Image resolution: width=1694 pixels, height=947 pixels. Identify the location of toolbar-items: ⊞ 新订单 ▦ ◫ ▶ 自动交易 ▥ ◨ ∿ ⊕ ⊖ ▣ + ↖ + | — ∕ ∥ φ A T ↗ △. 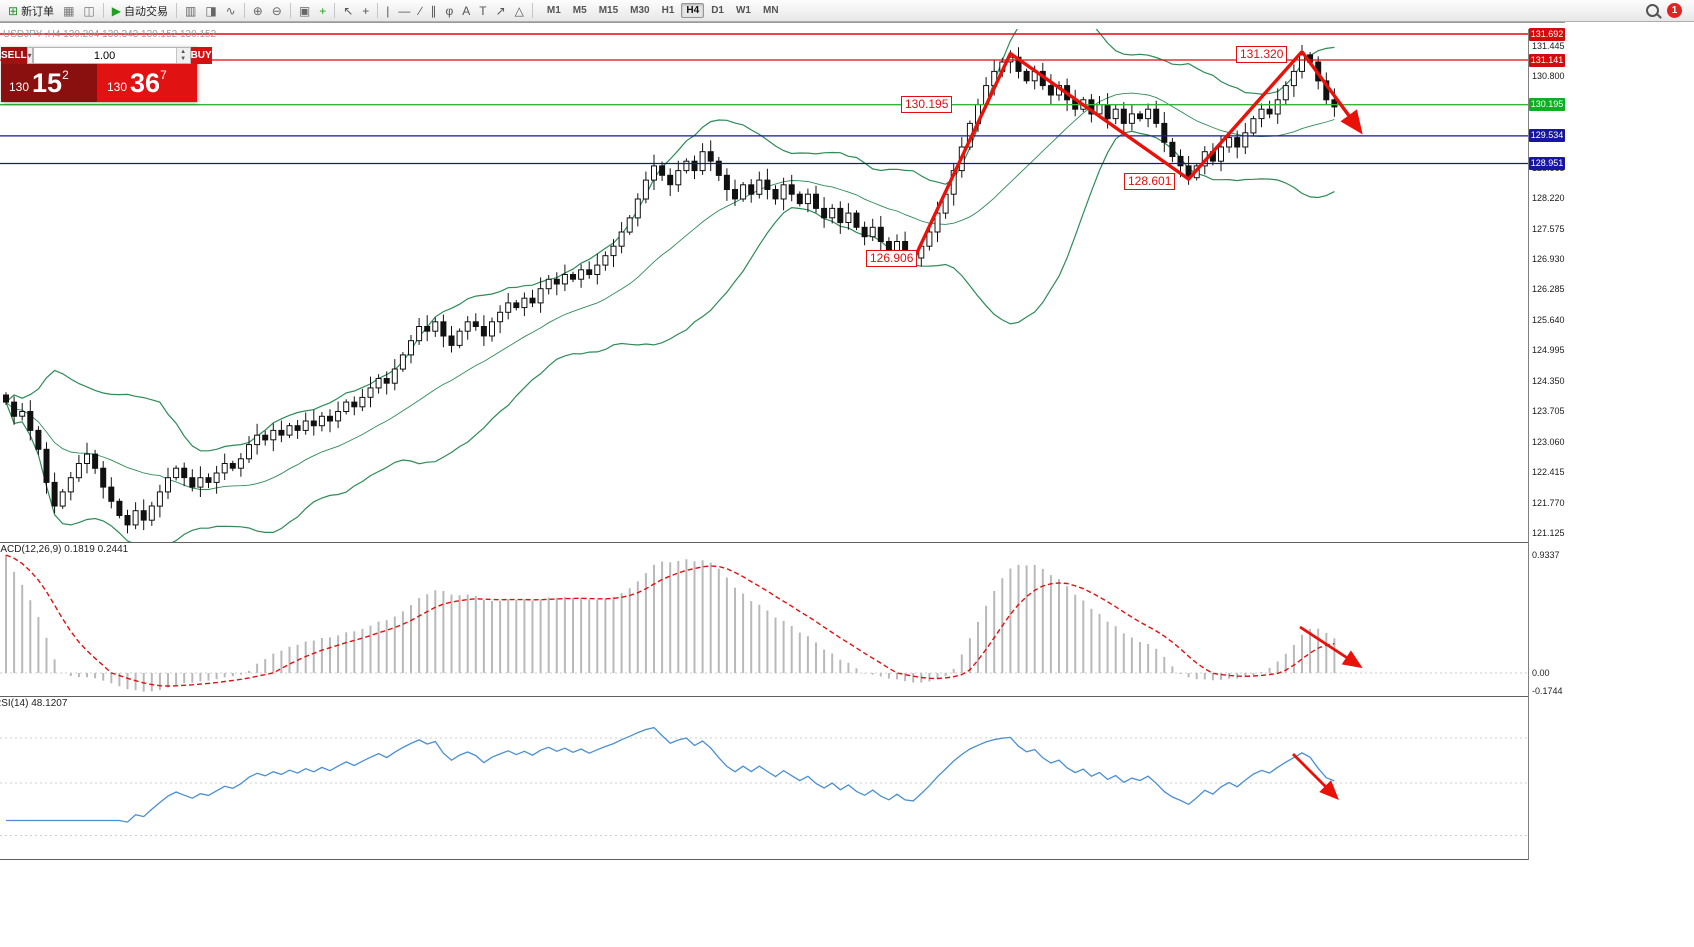
(270, 11).